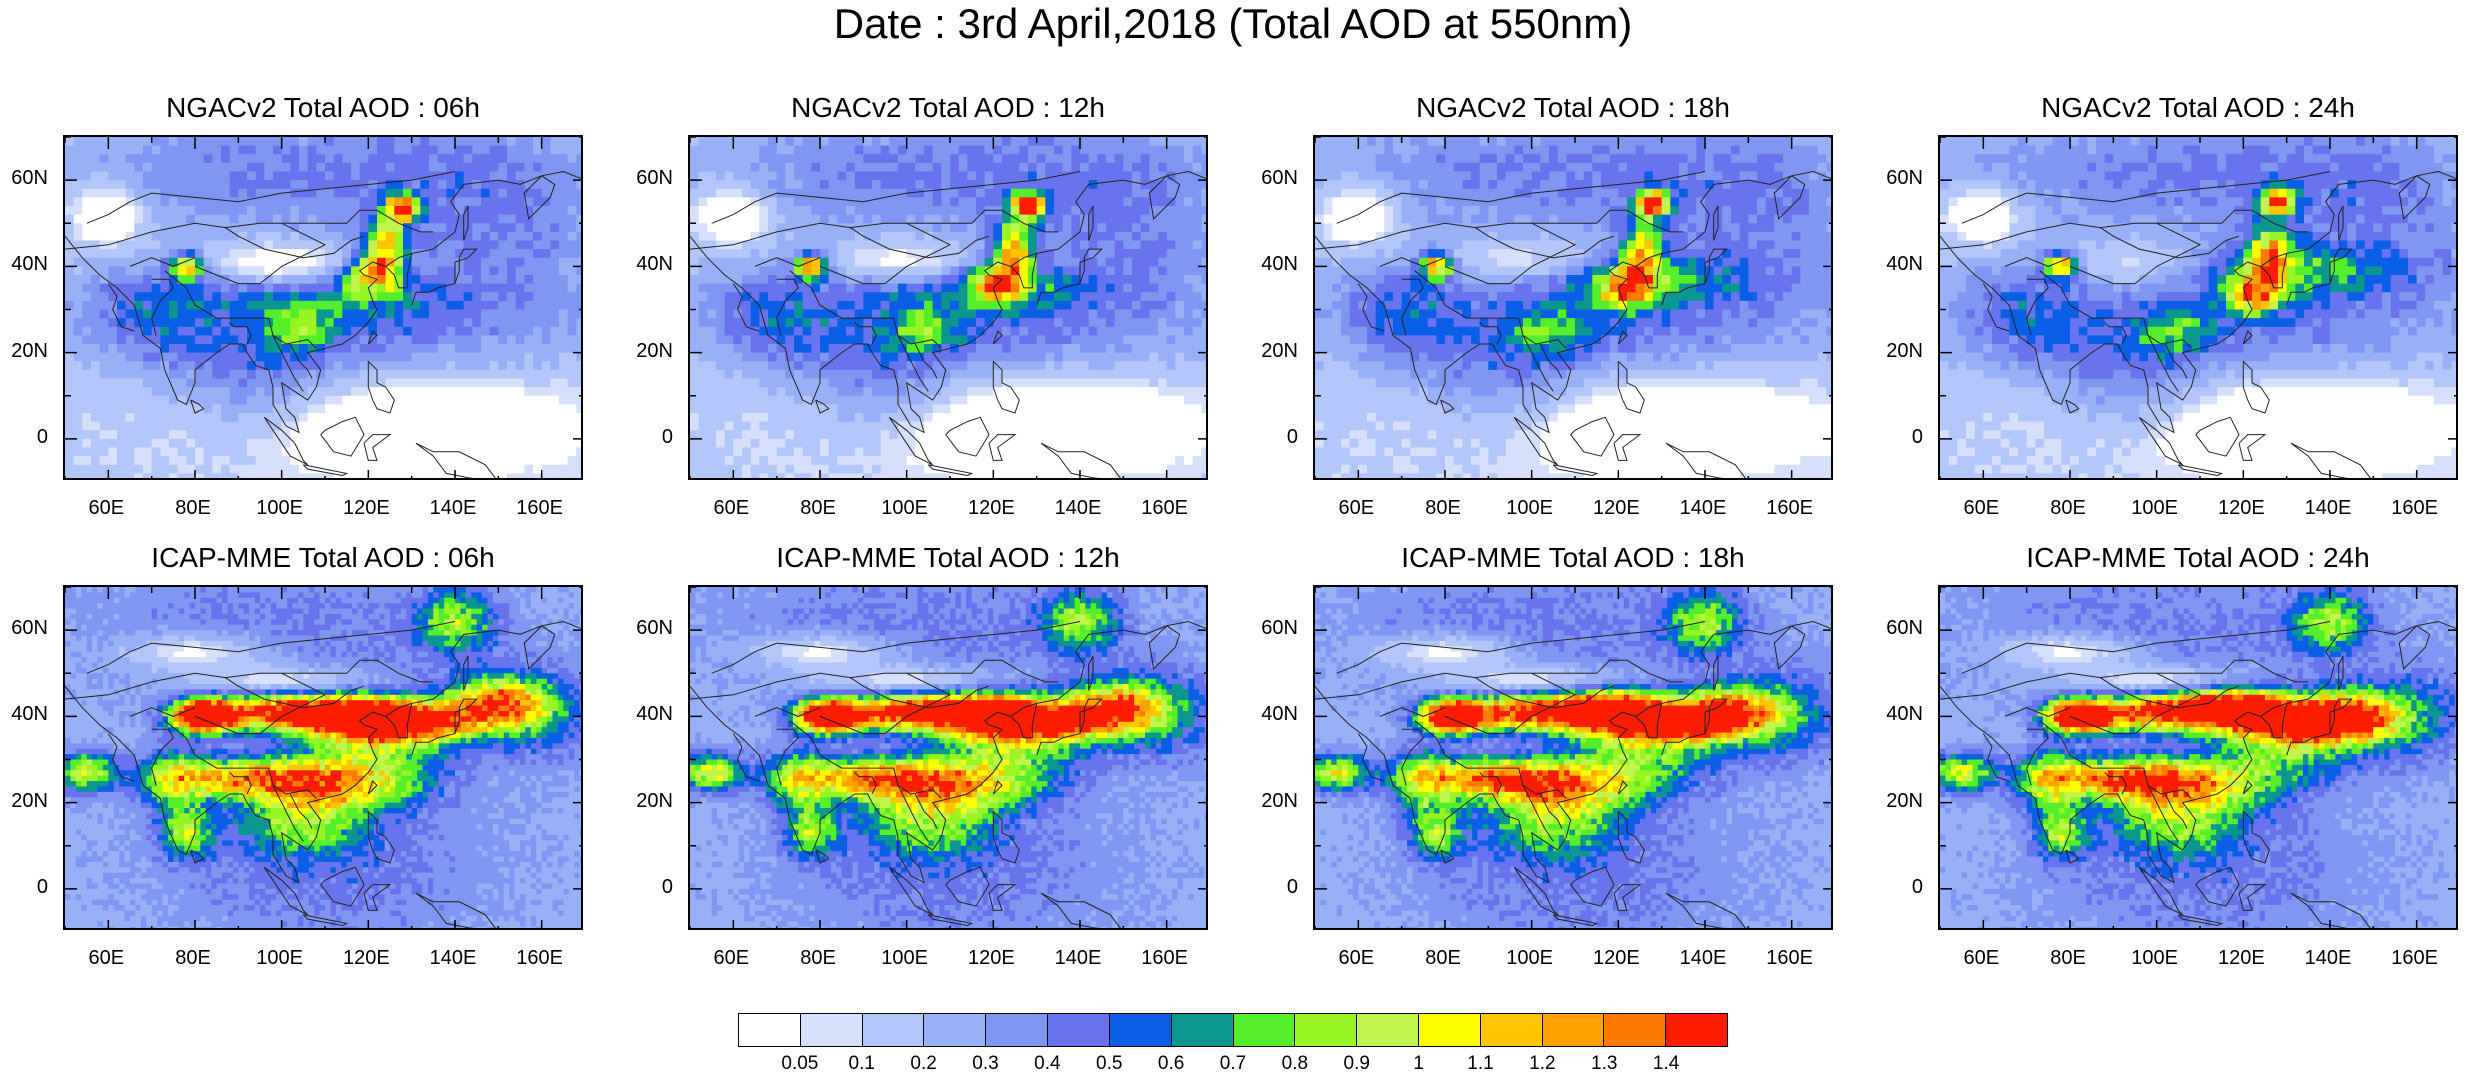 The image size is (2466, 1077). What do you see at coordinates (799, 1064) in the screenshot?
I see `colorbar-label: 0.05` at bounding box center [799, 1064].